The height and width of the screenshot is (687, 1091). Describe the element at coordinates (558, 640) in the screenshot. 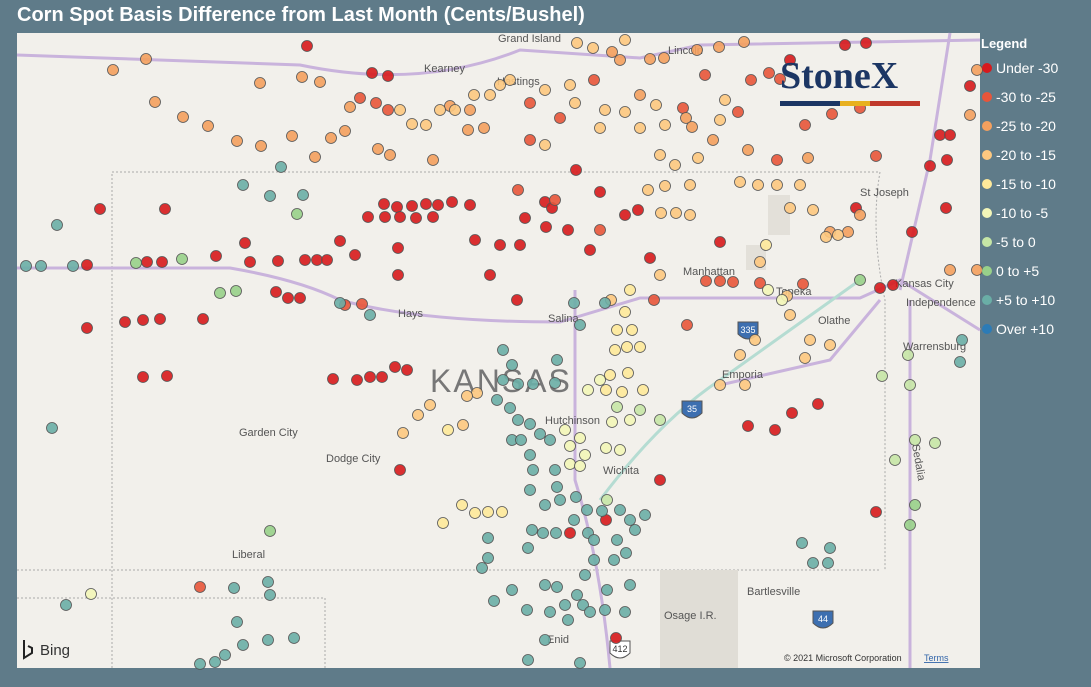

I see `city-label: Enid` at that location.